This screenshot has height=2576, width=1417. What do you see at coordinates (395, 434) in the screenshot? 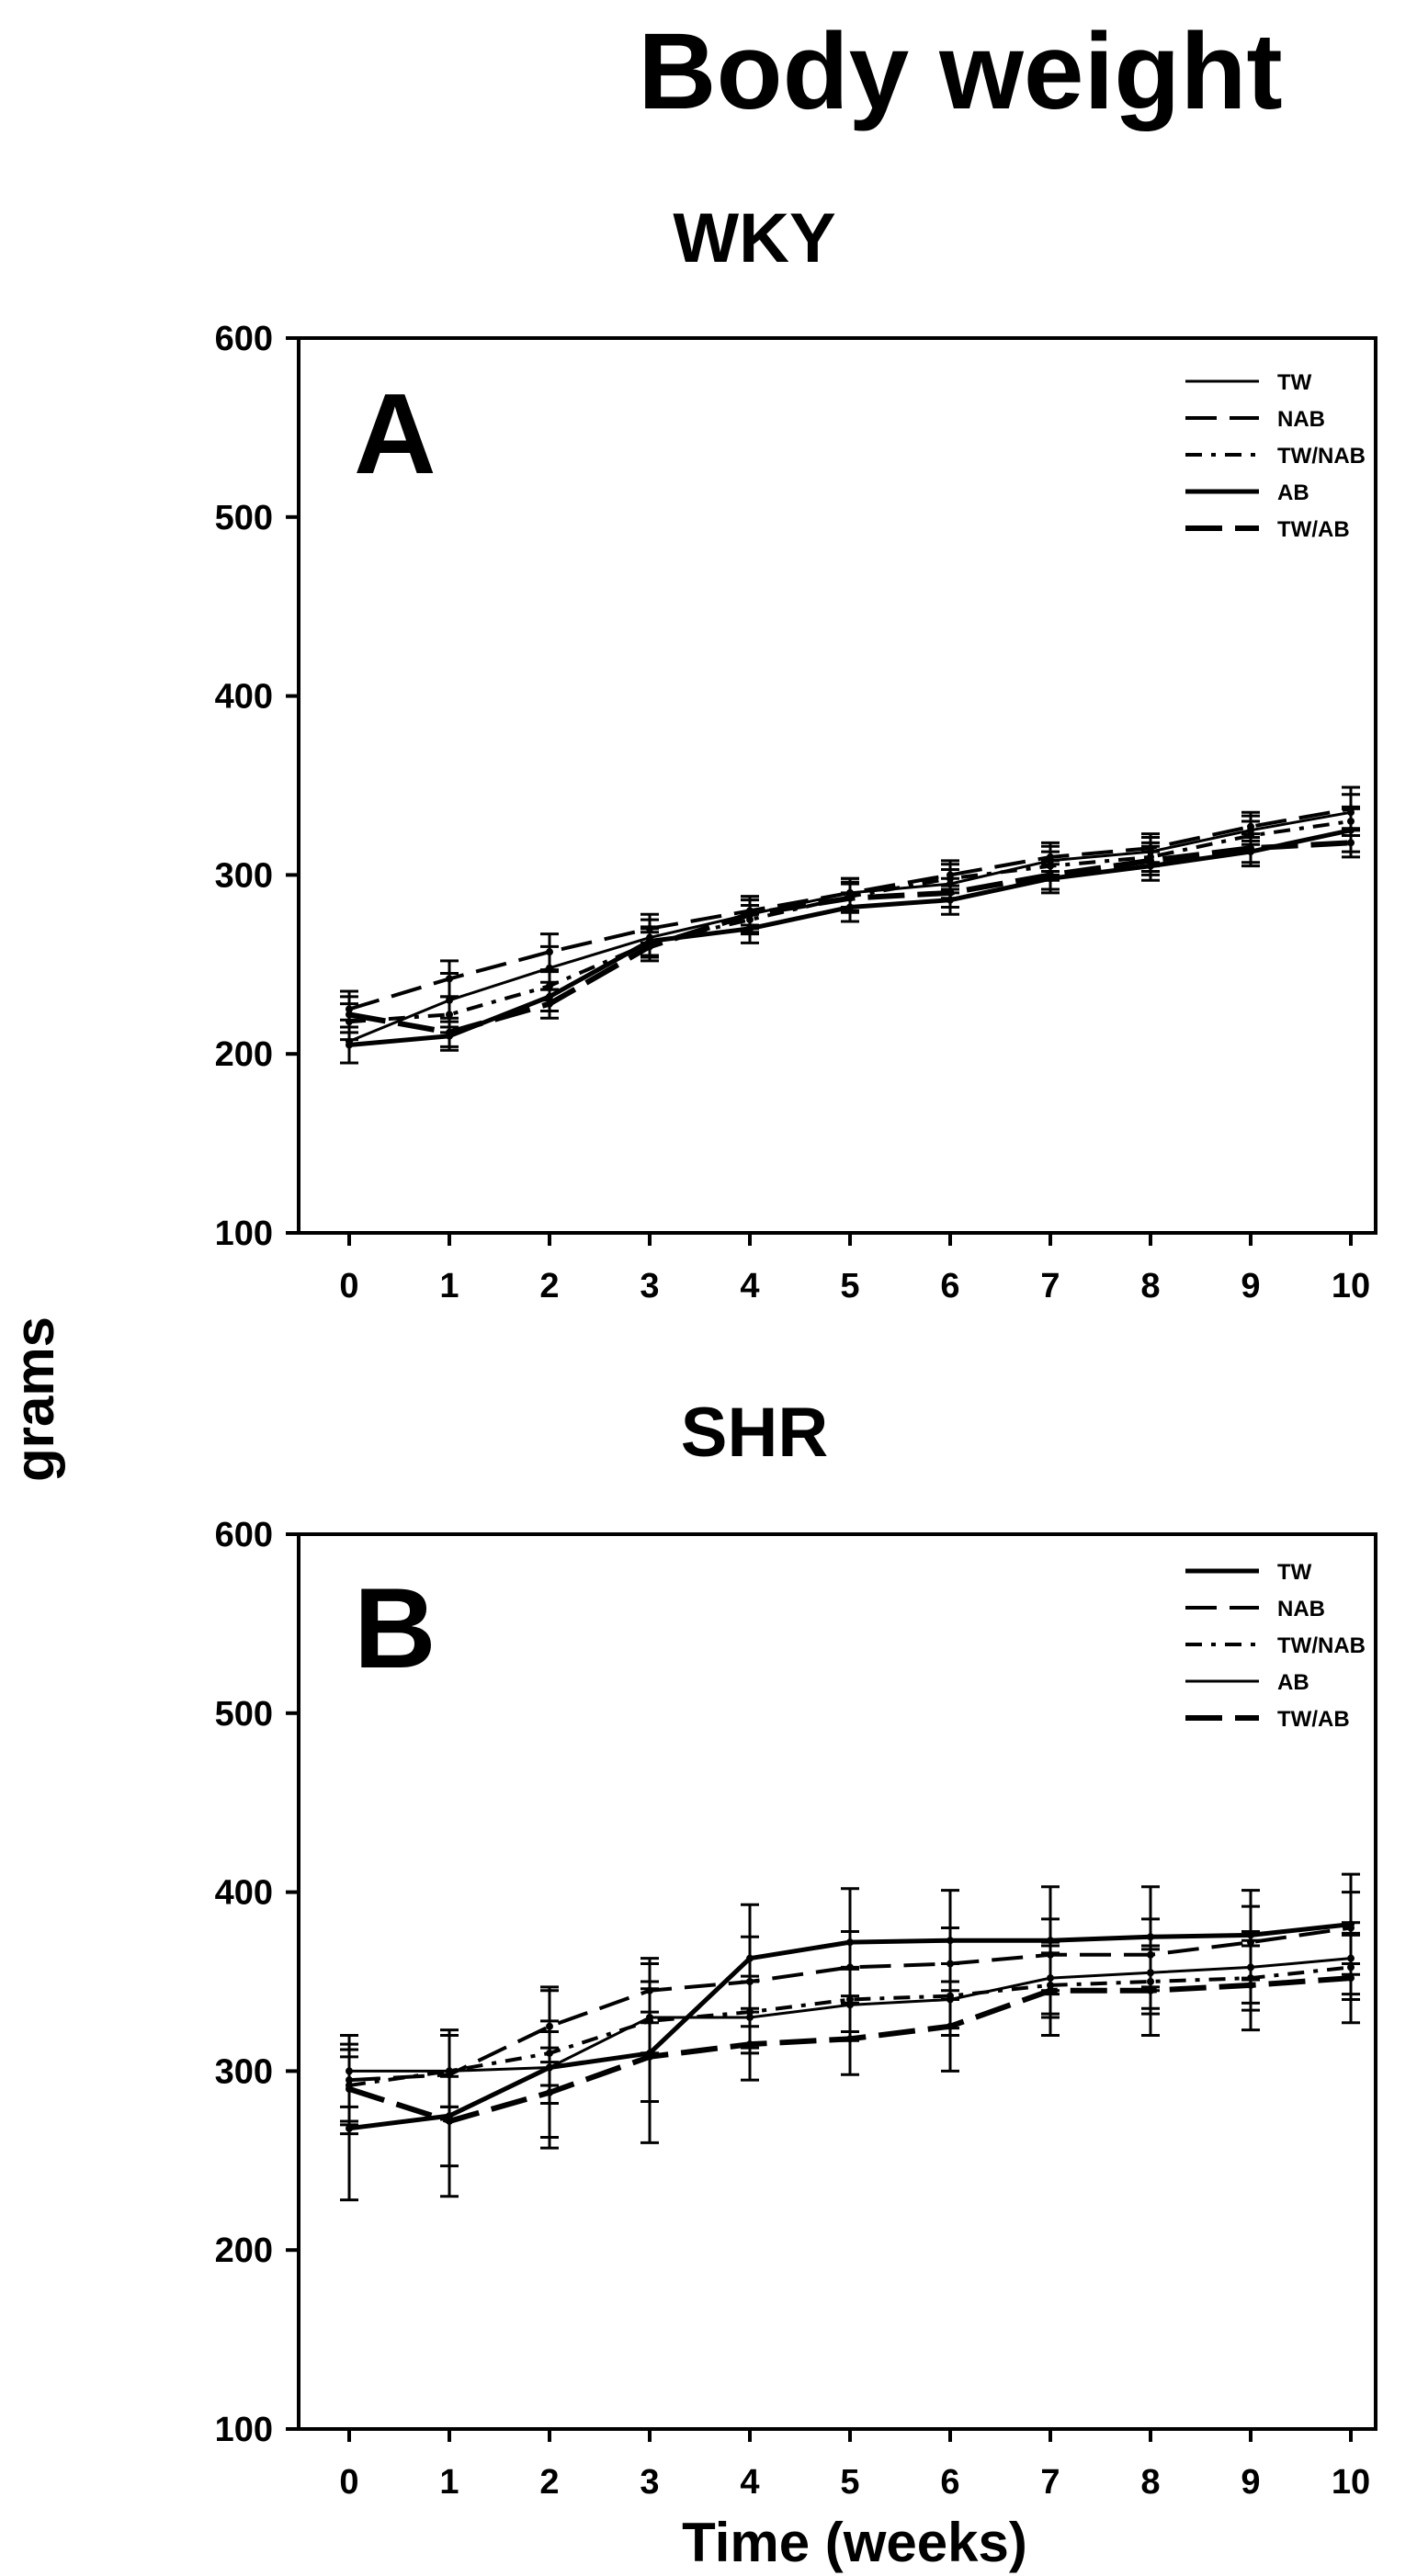
I see `panel-letter: A` at bounding box center [395, 434].